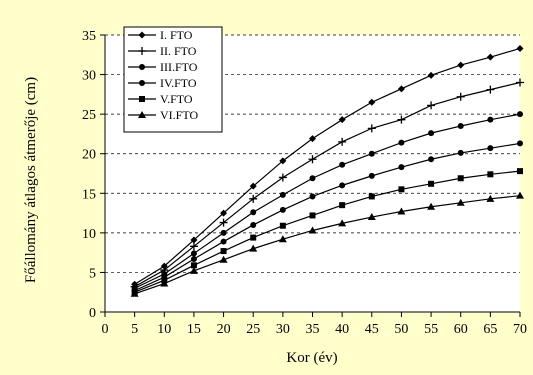 Image resolution: width=533 pixels, height=375 pixels. Describe the element at coordinates (283, 329) in the screenshot. I see `x-tick-label-6: 30` at that location.